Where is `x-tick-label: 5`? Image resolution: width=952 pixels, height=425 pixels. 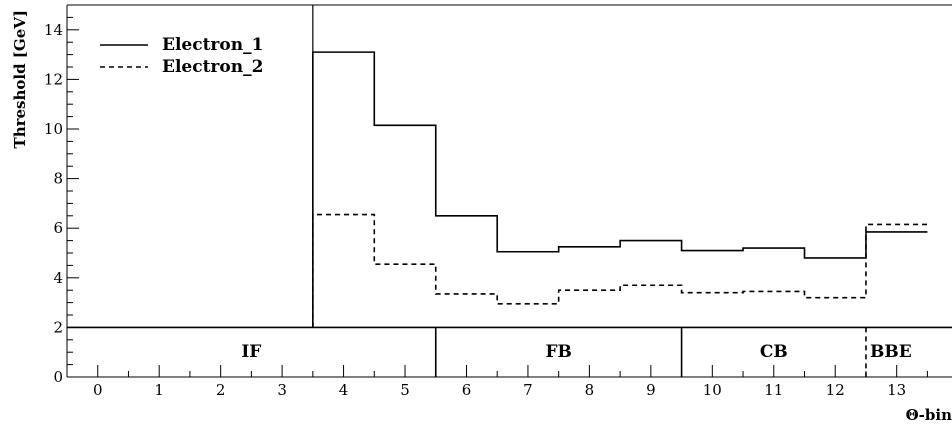 x-tick-label: 5 is located at coordinates (405, 390).